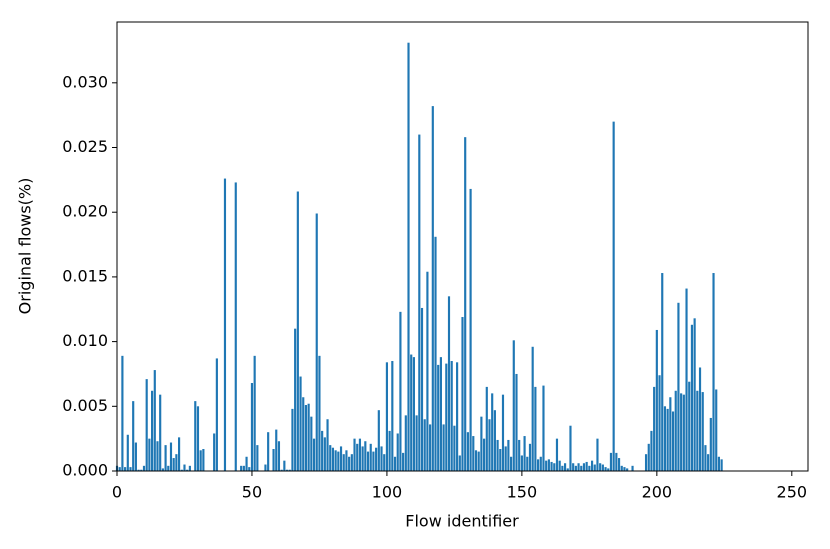 Image resolution: width=830 pixels, height=549 pixels. What do you see at coordinates (522, 492) in the screenshot?
I see `x-tick-label: 150` at bounding box center [522, 492].